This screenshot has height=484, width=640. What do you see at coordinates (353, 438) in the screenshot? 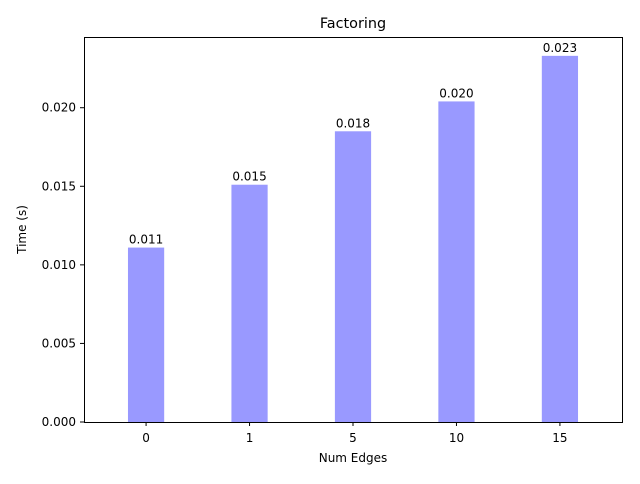
I see `x-tick-label-5: 5` at bounding box center [353, 438].